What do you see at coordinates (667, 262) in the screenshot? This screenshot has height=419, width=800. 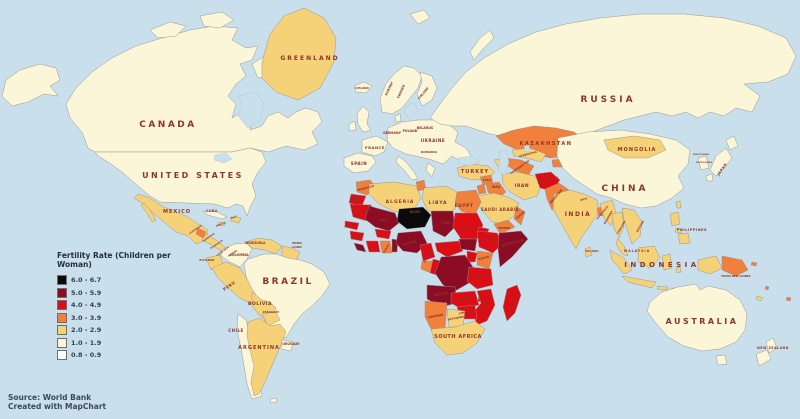 I see `country-sulawesi` at bounding box center [667, 262].